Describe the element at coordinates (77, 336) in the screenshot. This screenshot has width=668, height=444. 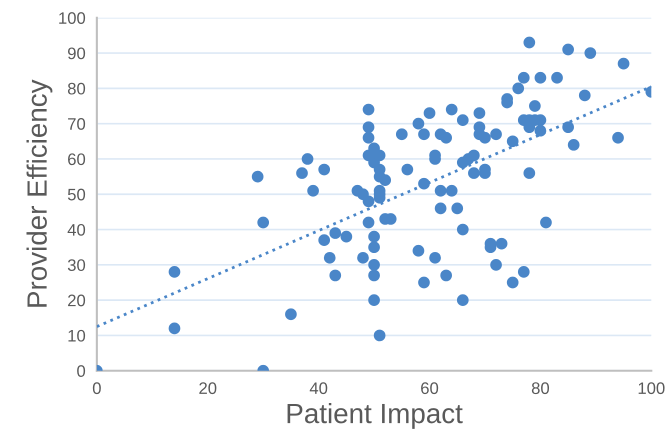
I see `y-tick-label: 10` at that location.